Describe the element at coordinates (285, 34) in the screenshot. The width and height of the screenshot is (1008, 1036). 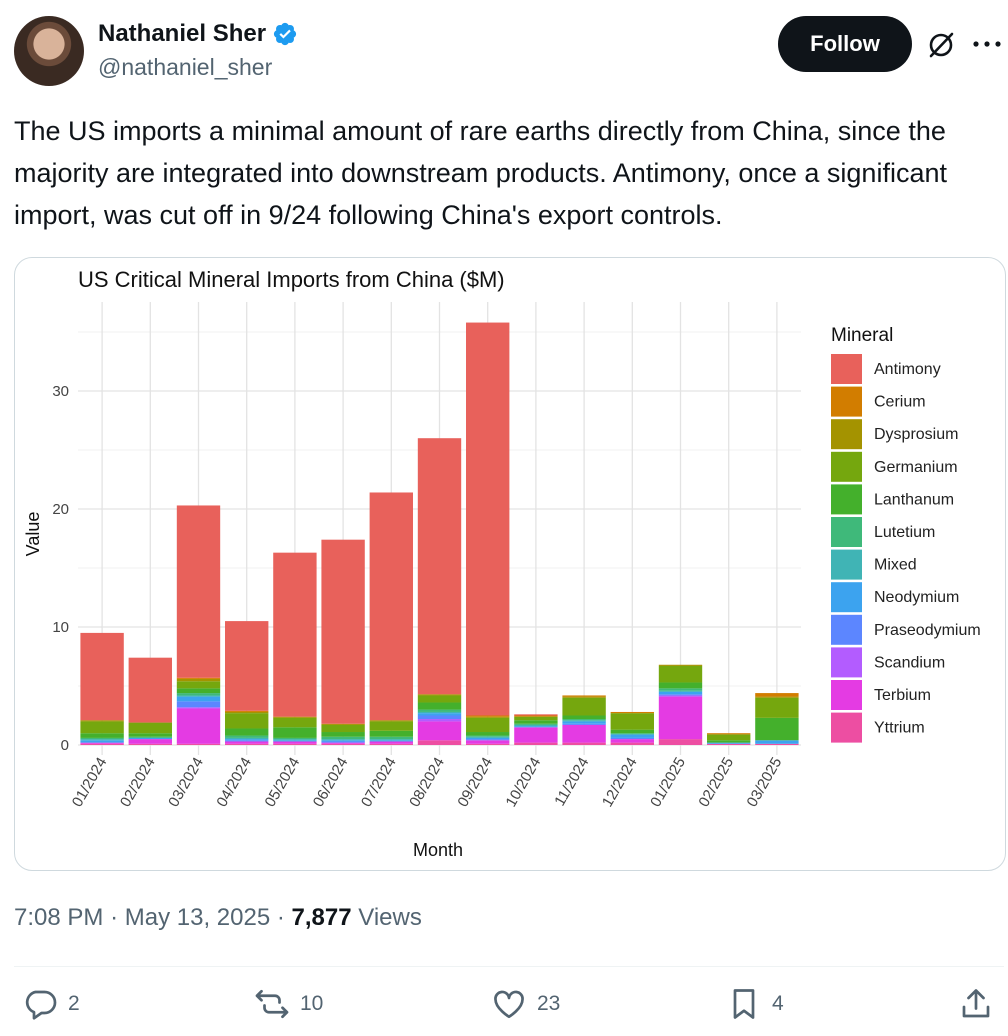
I see `verified-badge-icon` at that location.